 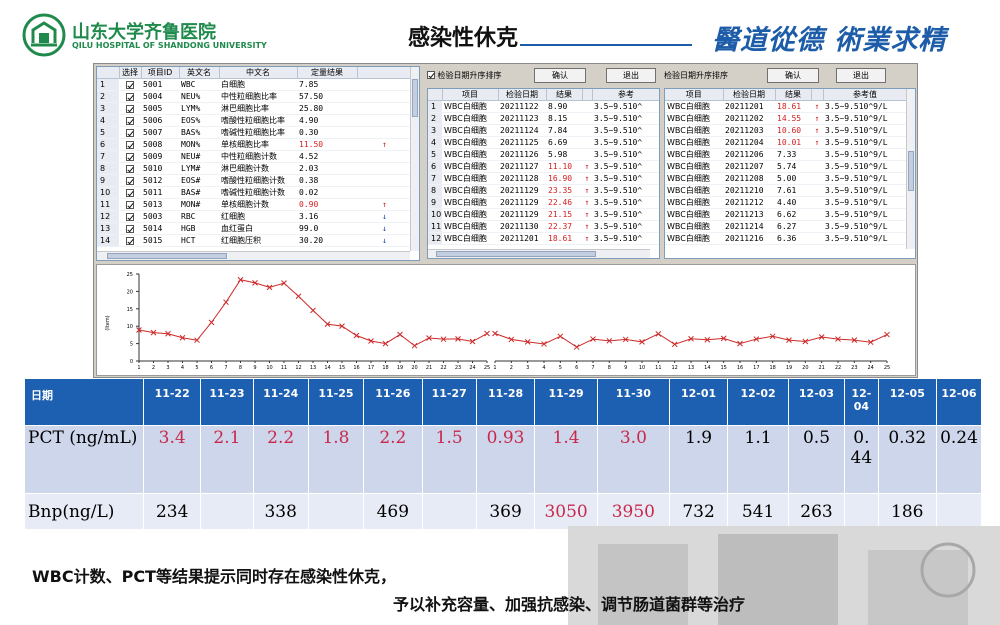 I want to click on x-tick-label: 14, so click(x=327, y=368).